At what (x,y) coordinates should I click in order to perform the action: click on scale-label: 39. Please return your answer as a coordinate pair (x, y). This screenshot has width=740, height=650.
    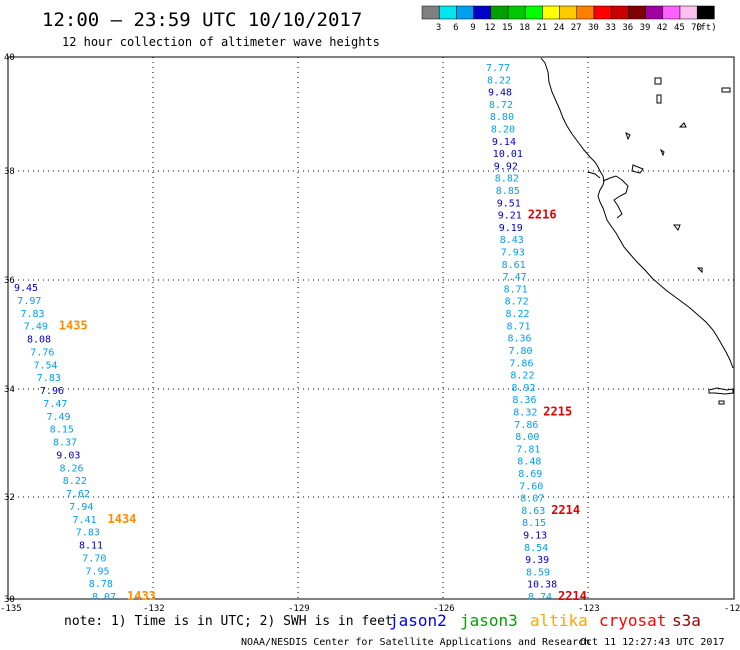
    Looking at the image, I should click on (645, 28).